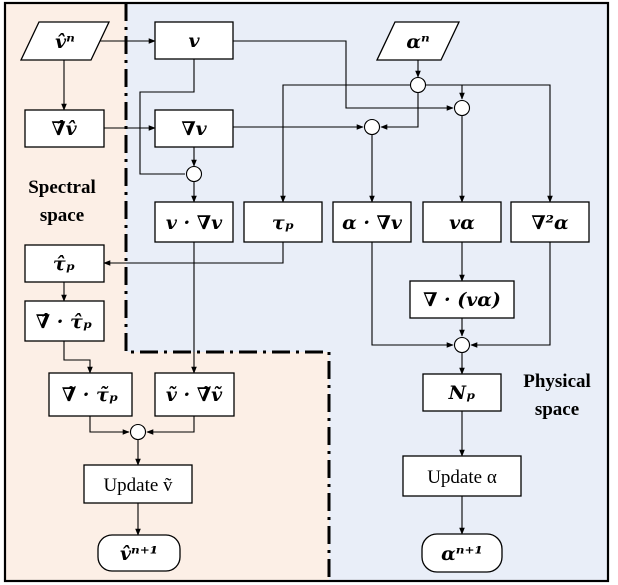 This screenshot has width=618, height=585. Describe the element at coordinates (372, 127) in the screenshot. I see `junction-alpha-grad-v` at that location.